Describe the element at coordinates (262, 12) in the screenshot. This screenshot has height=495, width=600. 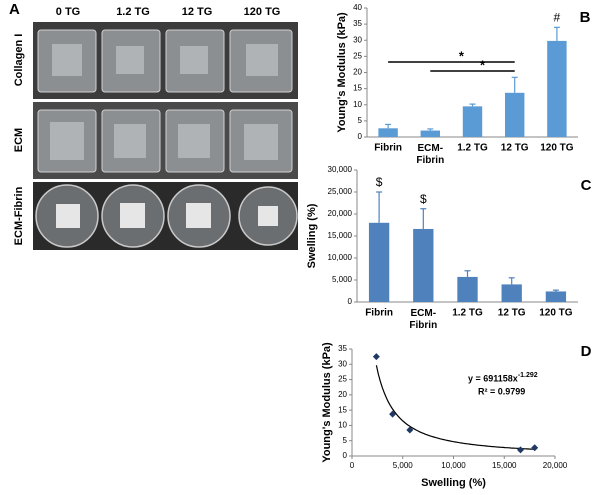
I see `column-label: 120 TG` at that location.